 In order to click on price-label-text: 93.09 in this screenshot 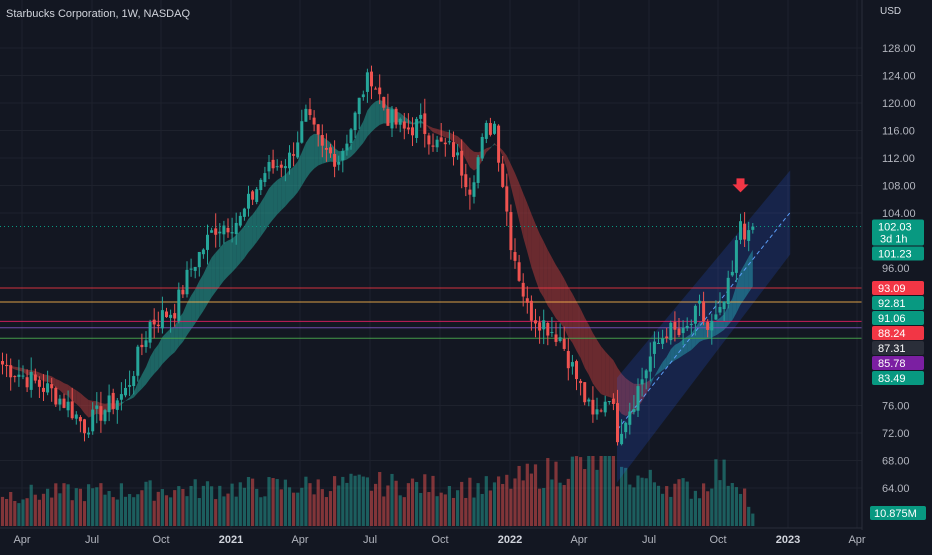, I will do `click(892, 289)`.